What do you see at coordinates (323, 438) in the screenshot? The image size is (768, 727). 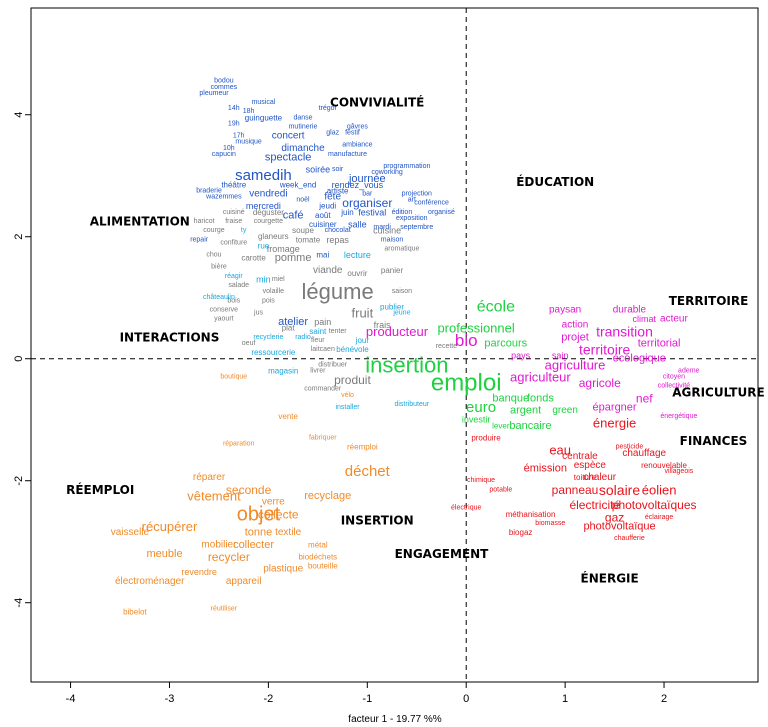 I see `word-point: fabriquer` at bounding box center [323, 438].